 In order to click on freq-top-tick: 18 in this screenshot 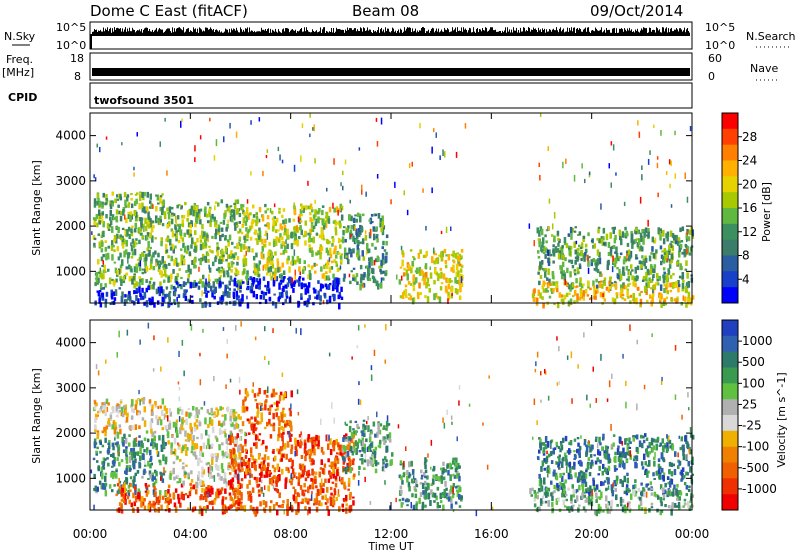, I will do `click(77, 58)`.